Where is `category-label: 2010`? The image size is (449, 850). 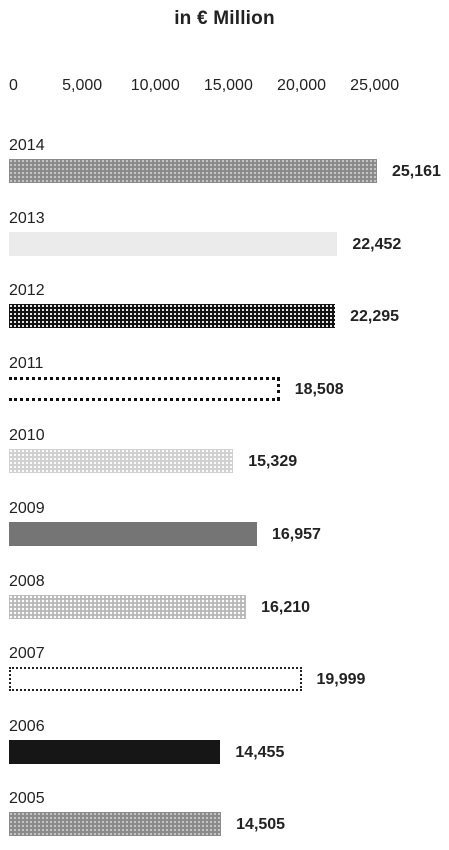 category-label: 2010 is located at coordinates (27, 436).